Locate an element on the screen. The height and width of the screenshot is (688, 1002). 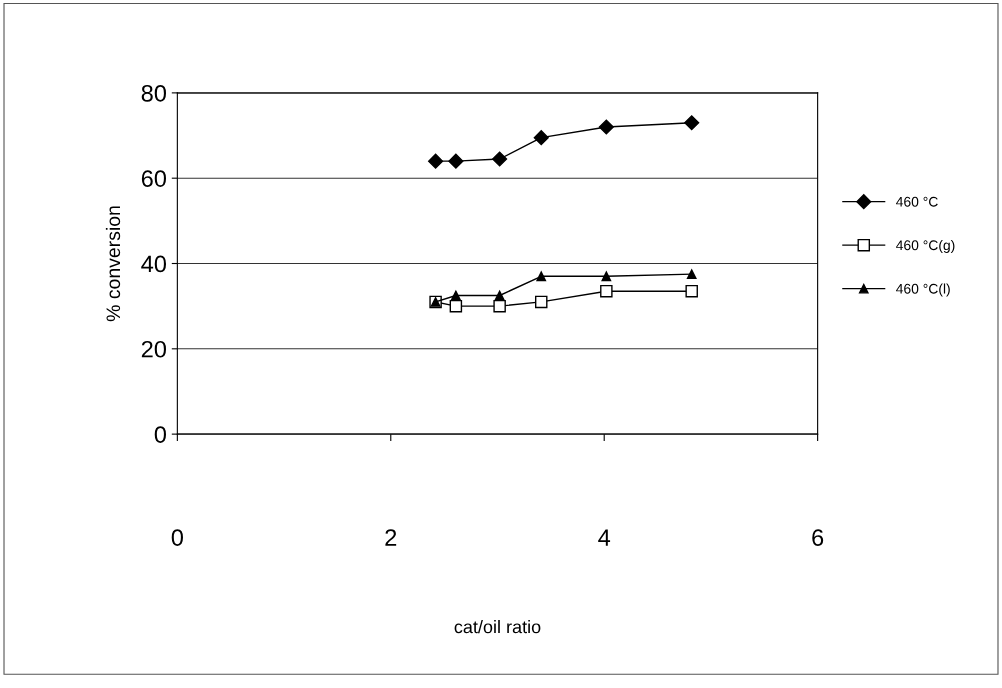
legend-label: 460 °C(g) is located at coordinates (925, 246).